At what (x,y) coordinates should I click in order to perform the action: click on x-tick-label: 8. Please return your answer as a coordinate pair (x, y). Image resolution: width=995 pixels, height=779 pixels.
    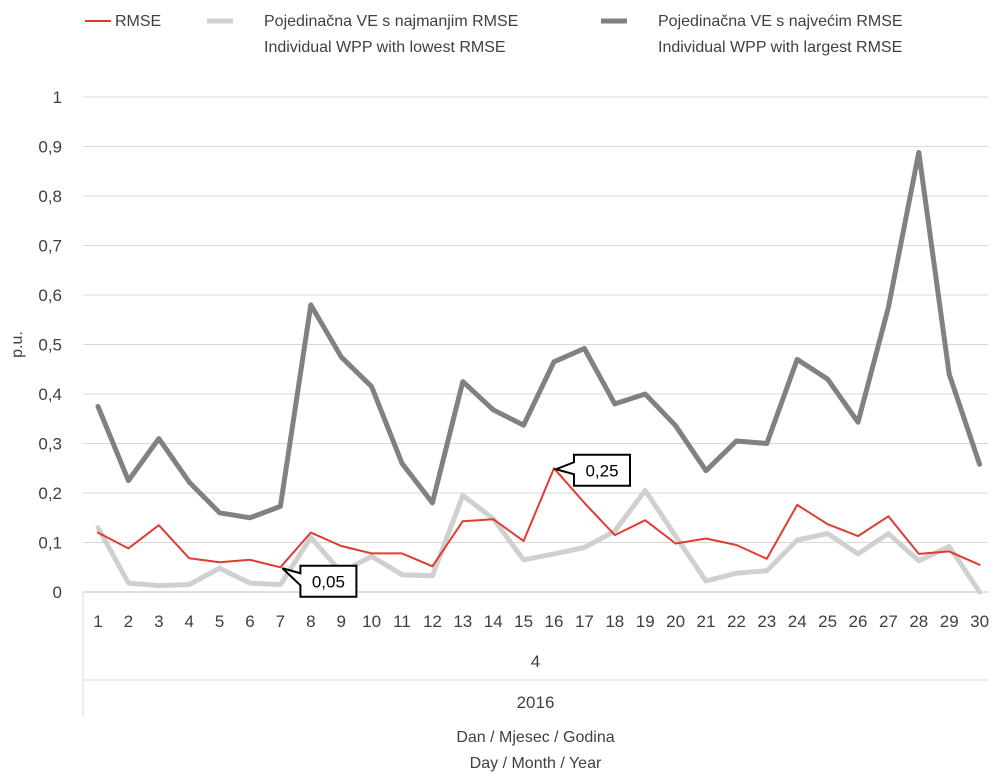
    Looking at the image, I should click on (310, 621).